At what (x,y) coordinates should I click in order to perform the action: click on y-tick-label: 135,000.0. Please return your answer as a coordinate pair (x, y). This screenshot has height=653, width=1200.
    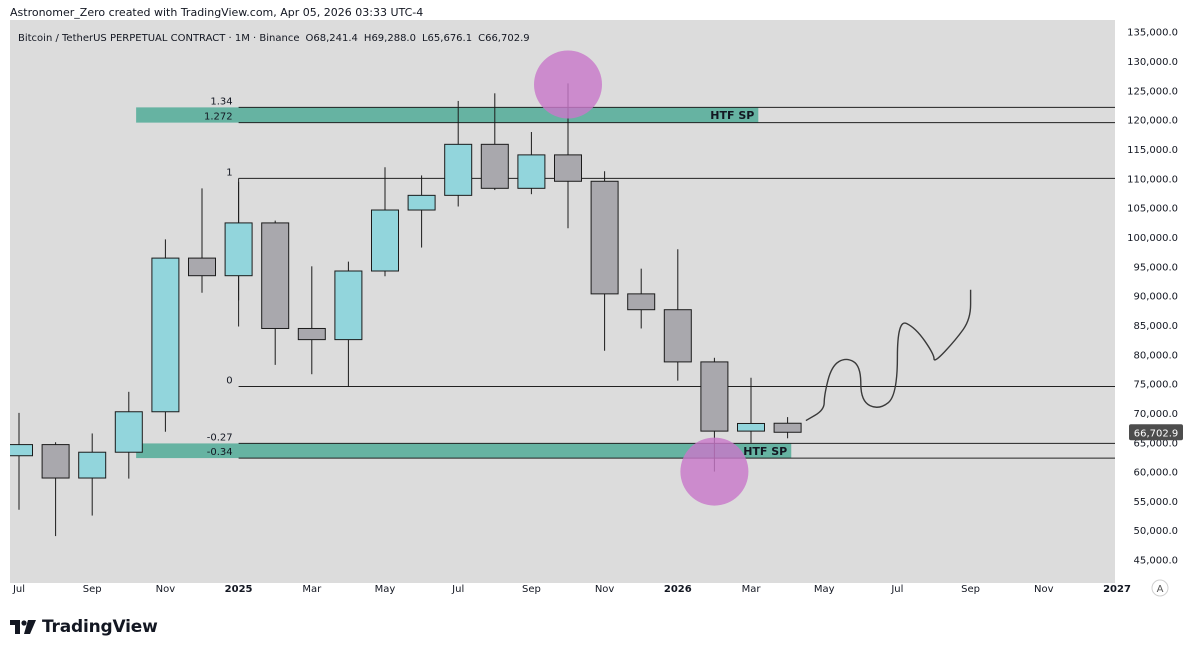
    Looking at the image, I should click on (1152, 33).